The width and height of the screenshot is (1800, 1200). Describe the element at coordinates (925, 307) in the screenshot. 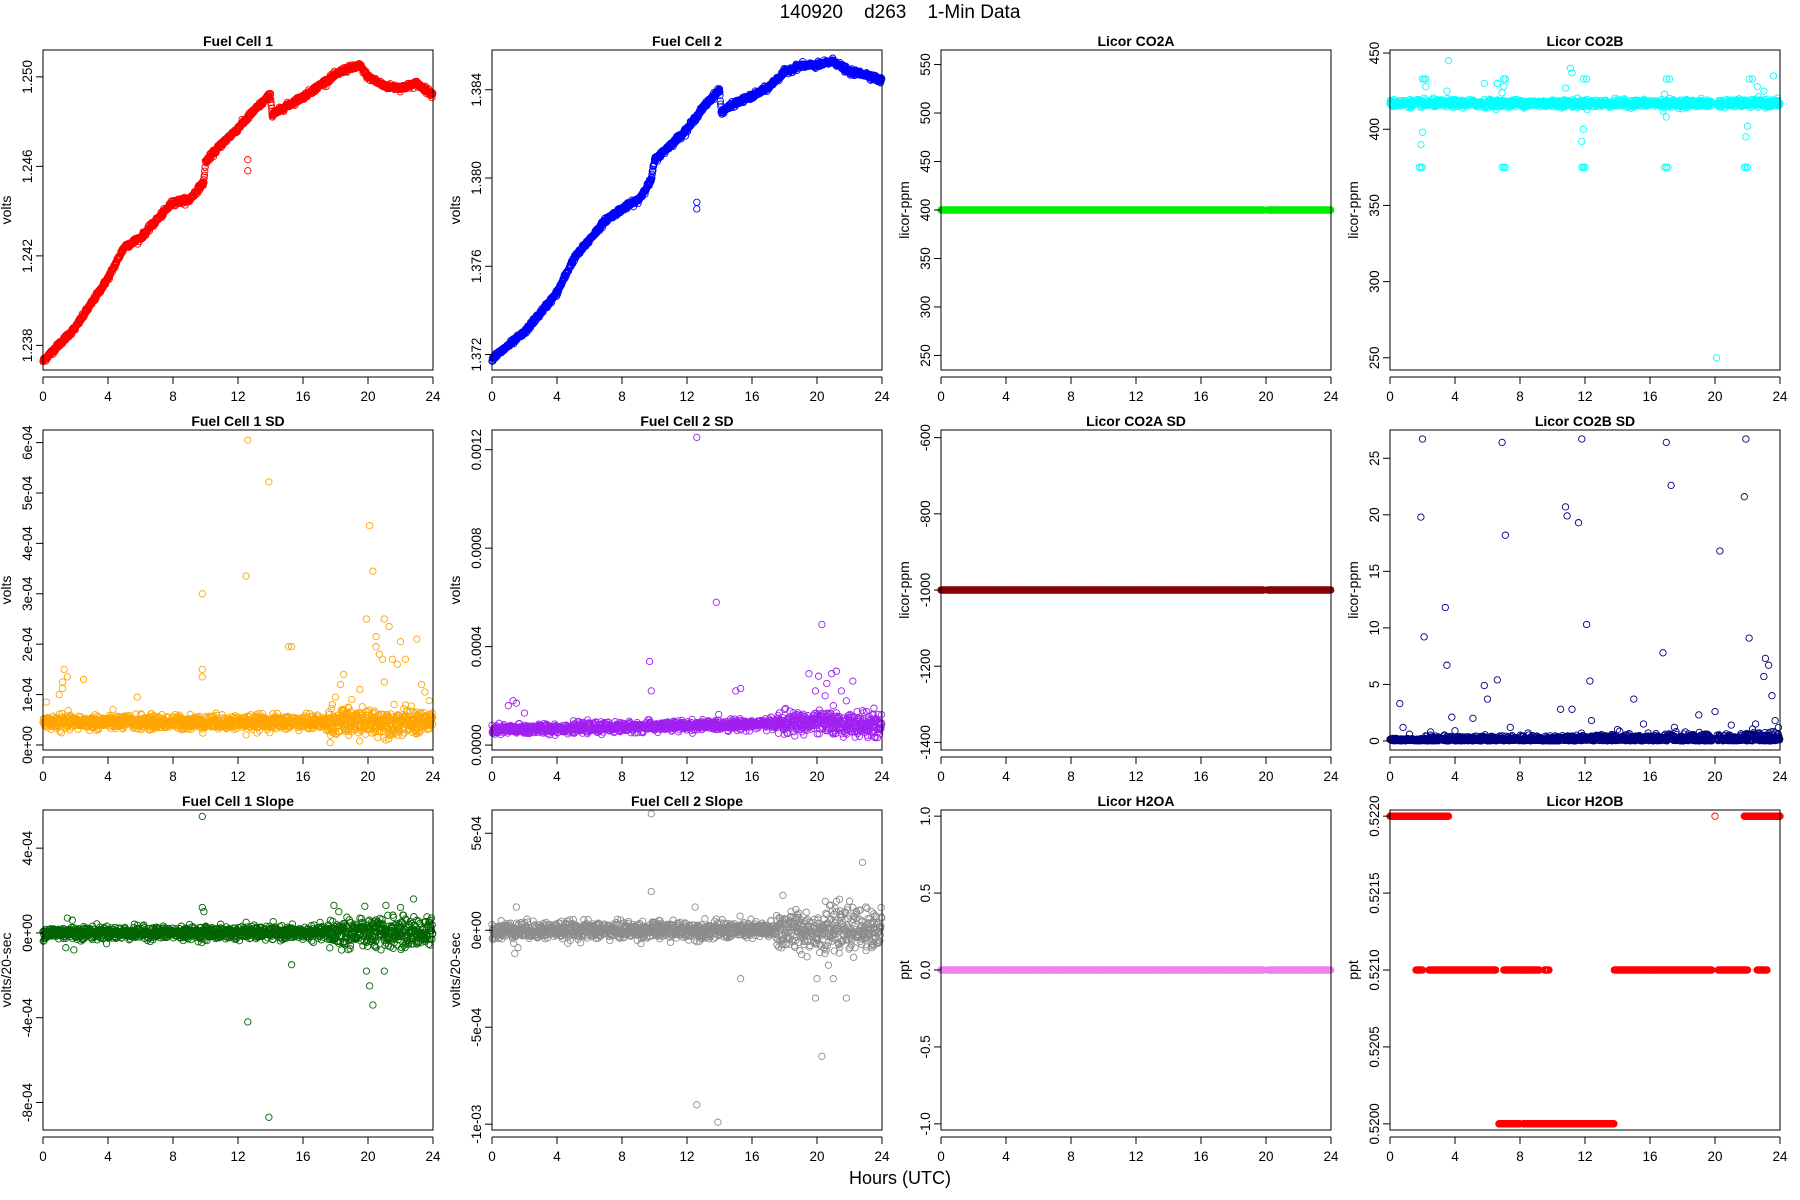

I see `y-tick-label: 300` at that location.